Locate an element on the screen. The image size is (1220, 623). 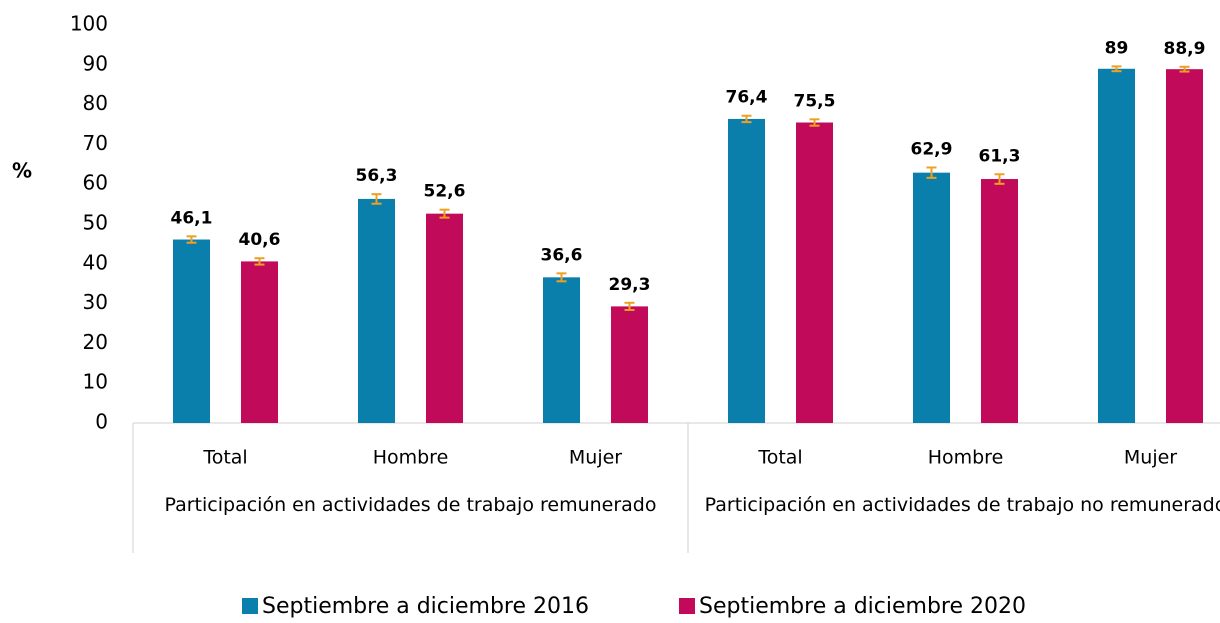
y-tick-label: 50 is located at coordinates (95, 223).